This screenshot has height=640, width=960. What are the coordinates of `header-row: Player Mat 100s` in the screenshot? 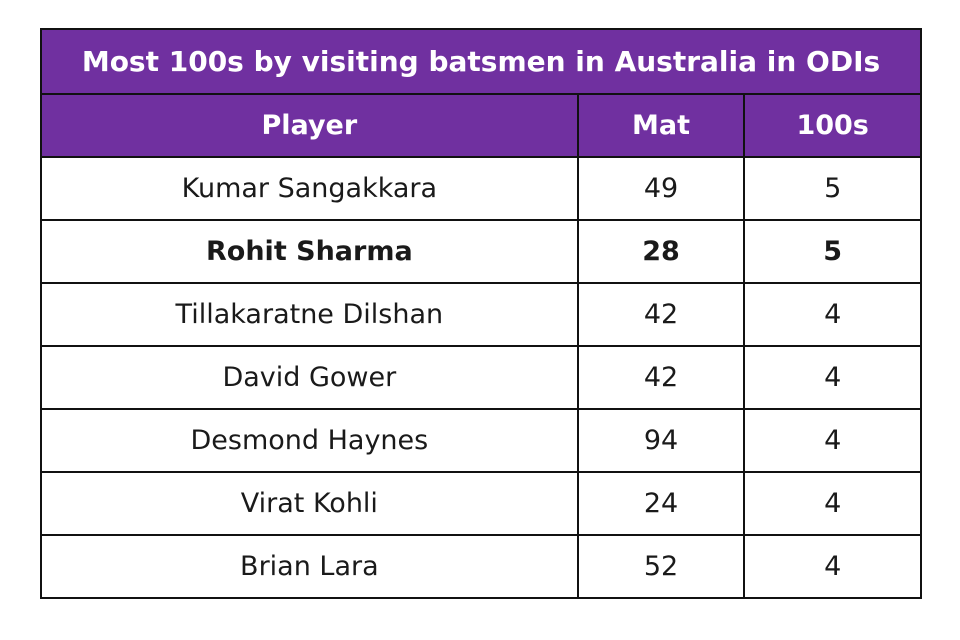 It's located at (481, 125).